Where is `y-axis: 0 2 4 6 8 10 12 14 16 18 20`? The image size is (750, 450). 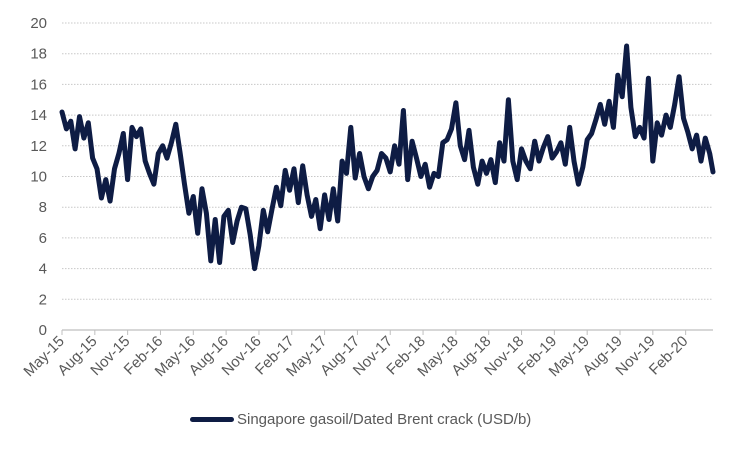
y-axis: 0 2 4 6 8 10 12 14 16 18 20 is located at coordinates (38, 177).